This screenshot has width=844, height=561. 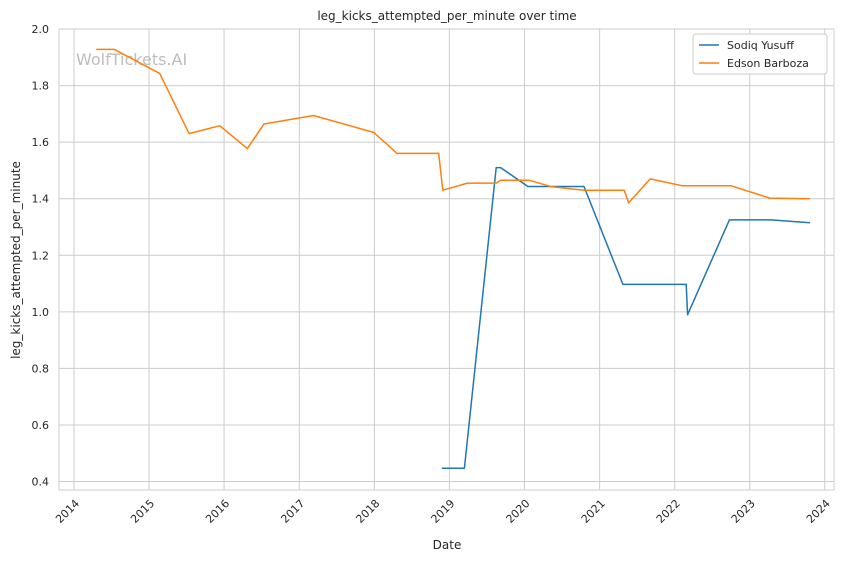 What do you see at coordinates (447, 545) in the screenshot?
I see `x-axis-title: Date` at bounding box center [447, 545].